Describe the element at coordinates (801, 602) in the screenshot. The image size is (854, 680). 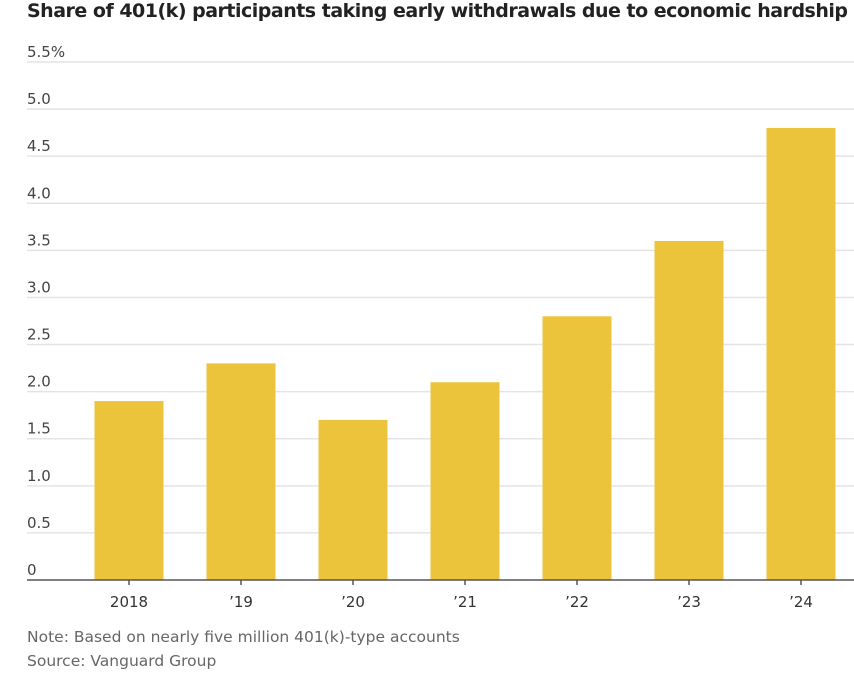
I see `x-tick-label: ’24` at that location.